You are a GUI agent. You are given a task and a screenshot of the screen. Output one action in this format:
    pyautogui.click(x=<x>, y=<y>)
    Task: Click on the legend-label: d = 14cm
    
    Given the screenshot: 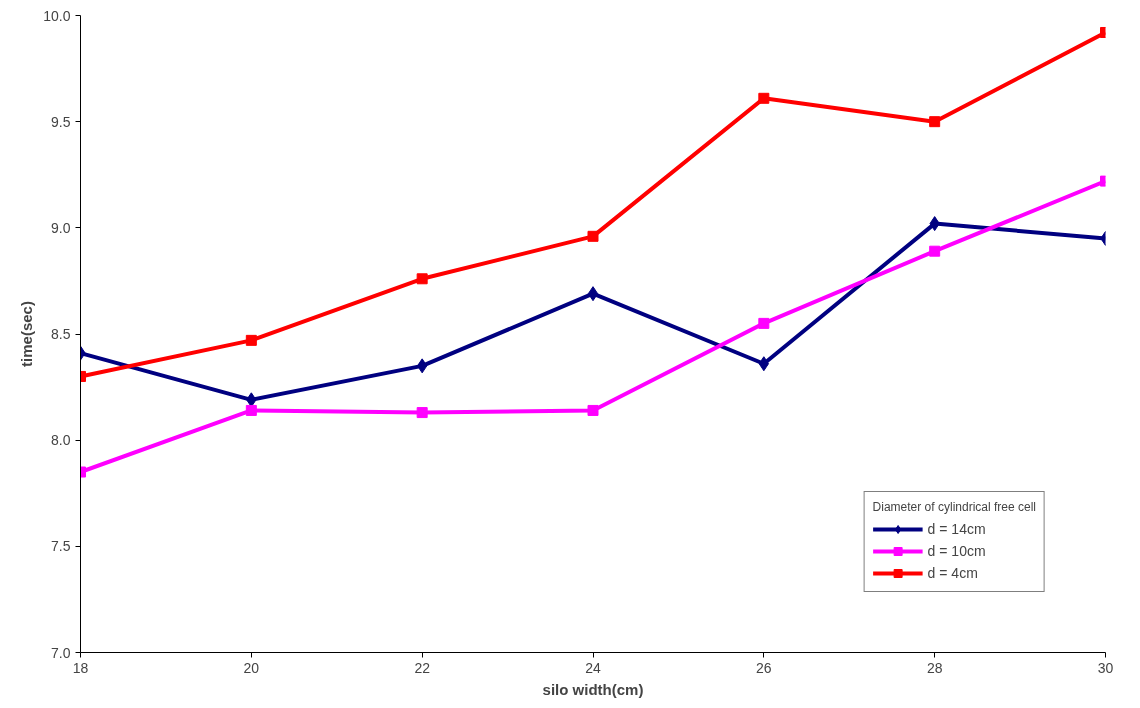 What is the action you would take?
    pyautogui.click(x=956, y=529)
    